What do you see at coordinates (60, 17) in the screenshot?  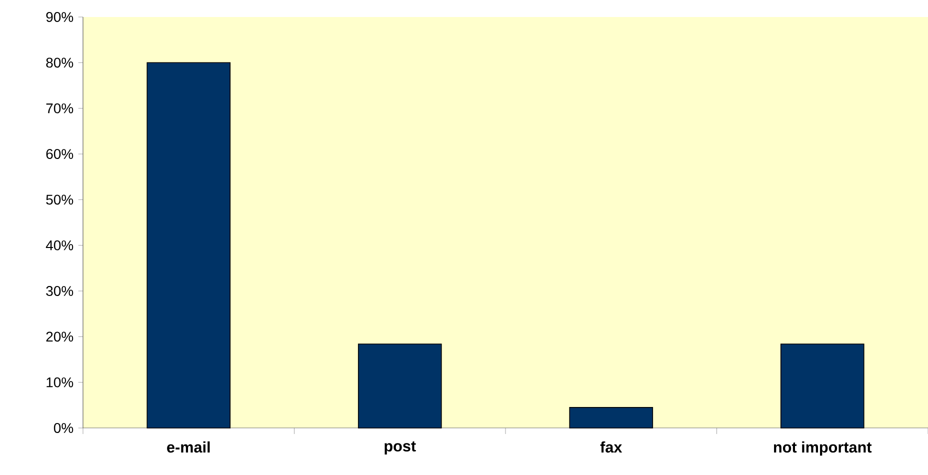 I see `y-tick-label: 90%` at bounding box center [60, 17].